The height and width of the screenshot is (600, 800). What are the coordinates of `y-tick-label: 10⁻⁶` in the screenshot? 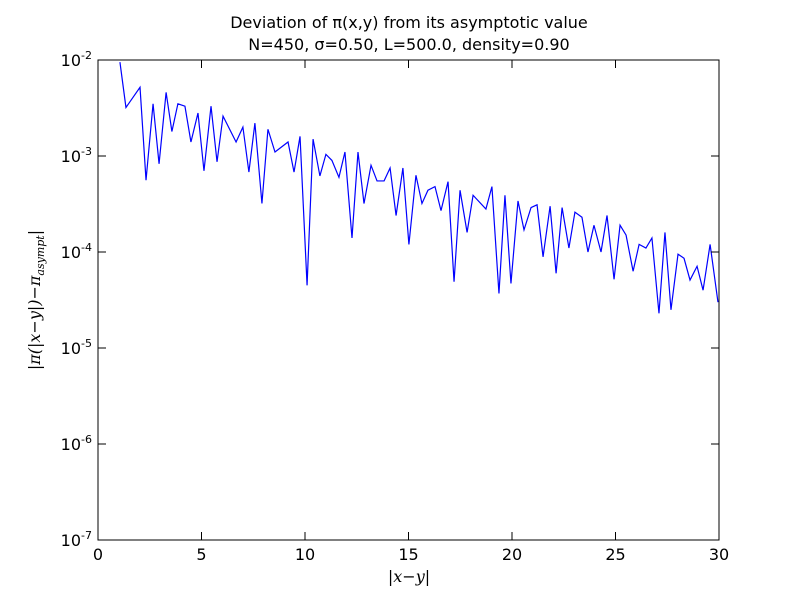 It's located at (76, 443).